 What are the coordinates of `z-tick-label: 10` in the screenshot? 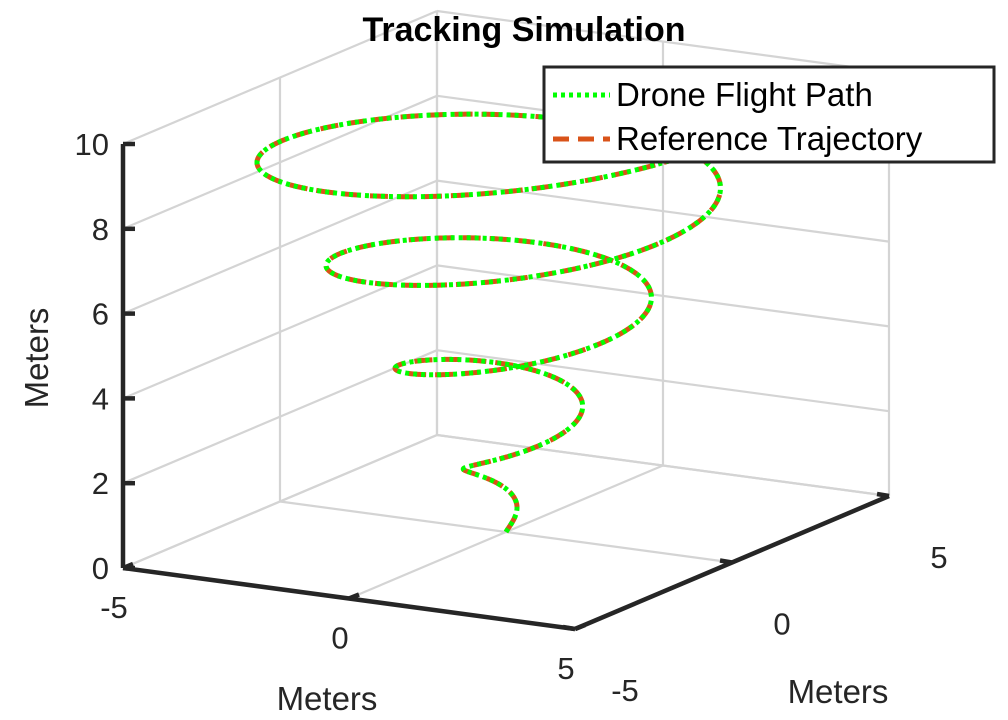 It's located at (92, 144).